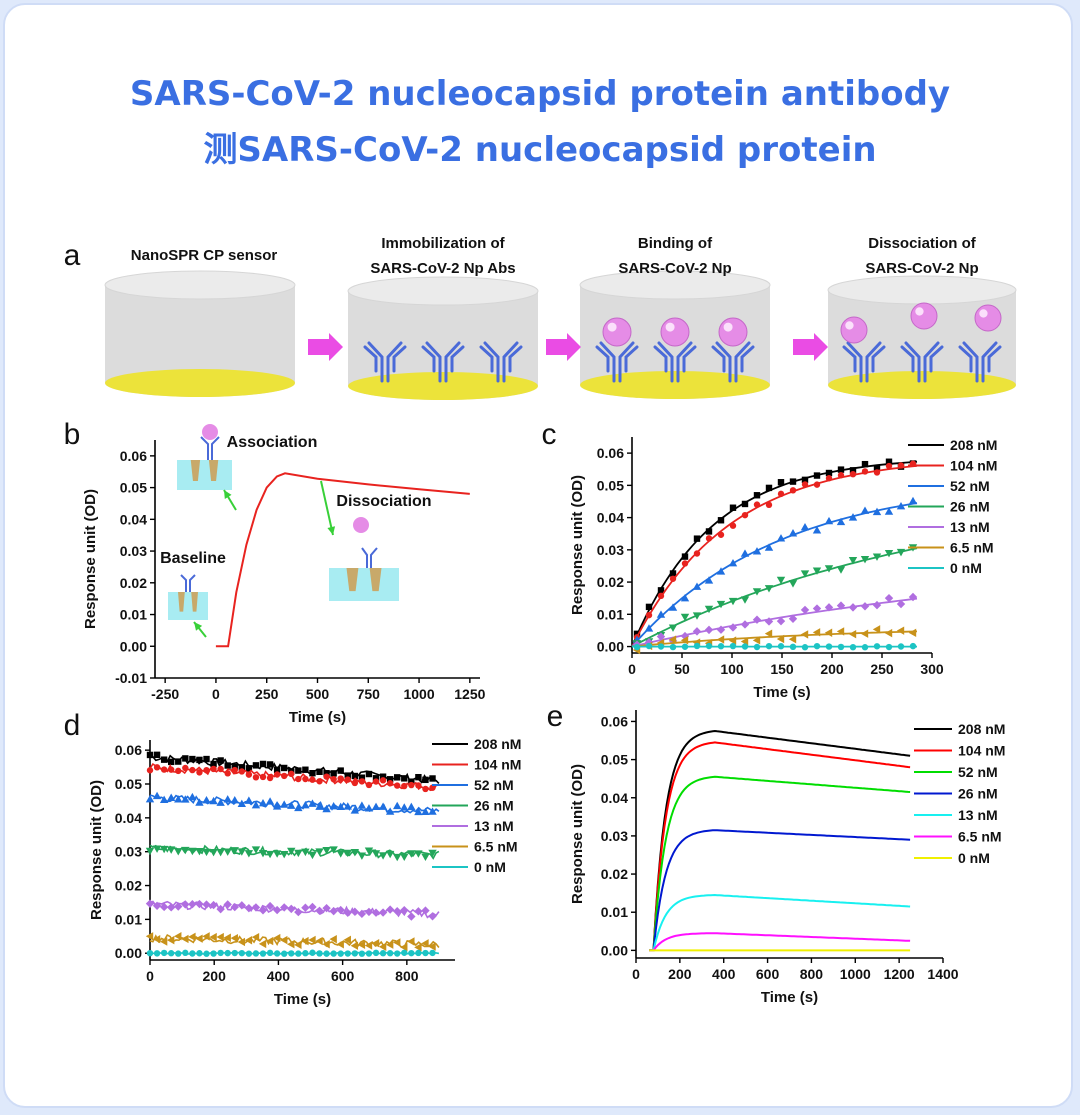  I want to click on chart-e-legend-label: 52 nM, so click(978, 772).